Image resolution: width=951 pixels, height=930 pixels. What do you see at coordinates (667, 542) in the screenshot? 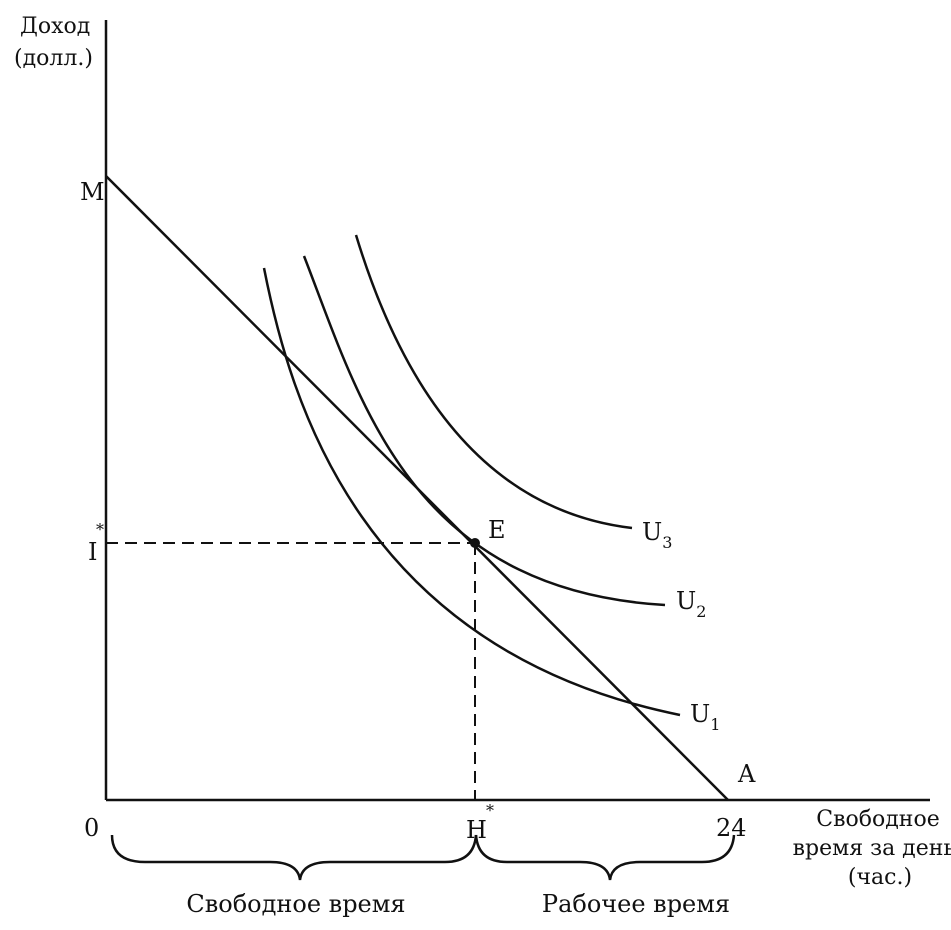
I see `u3-label-sub: 3` at bounding box center [667, 542].